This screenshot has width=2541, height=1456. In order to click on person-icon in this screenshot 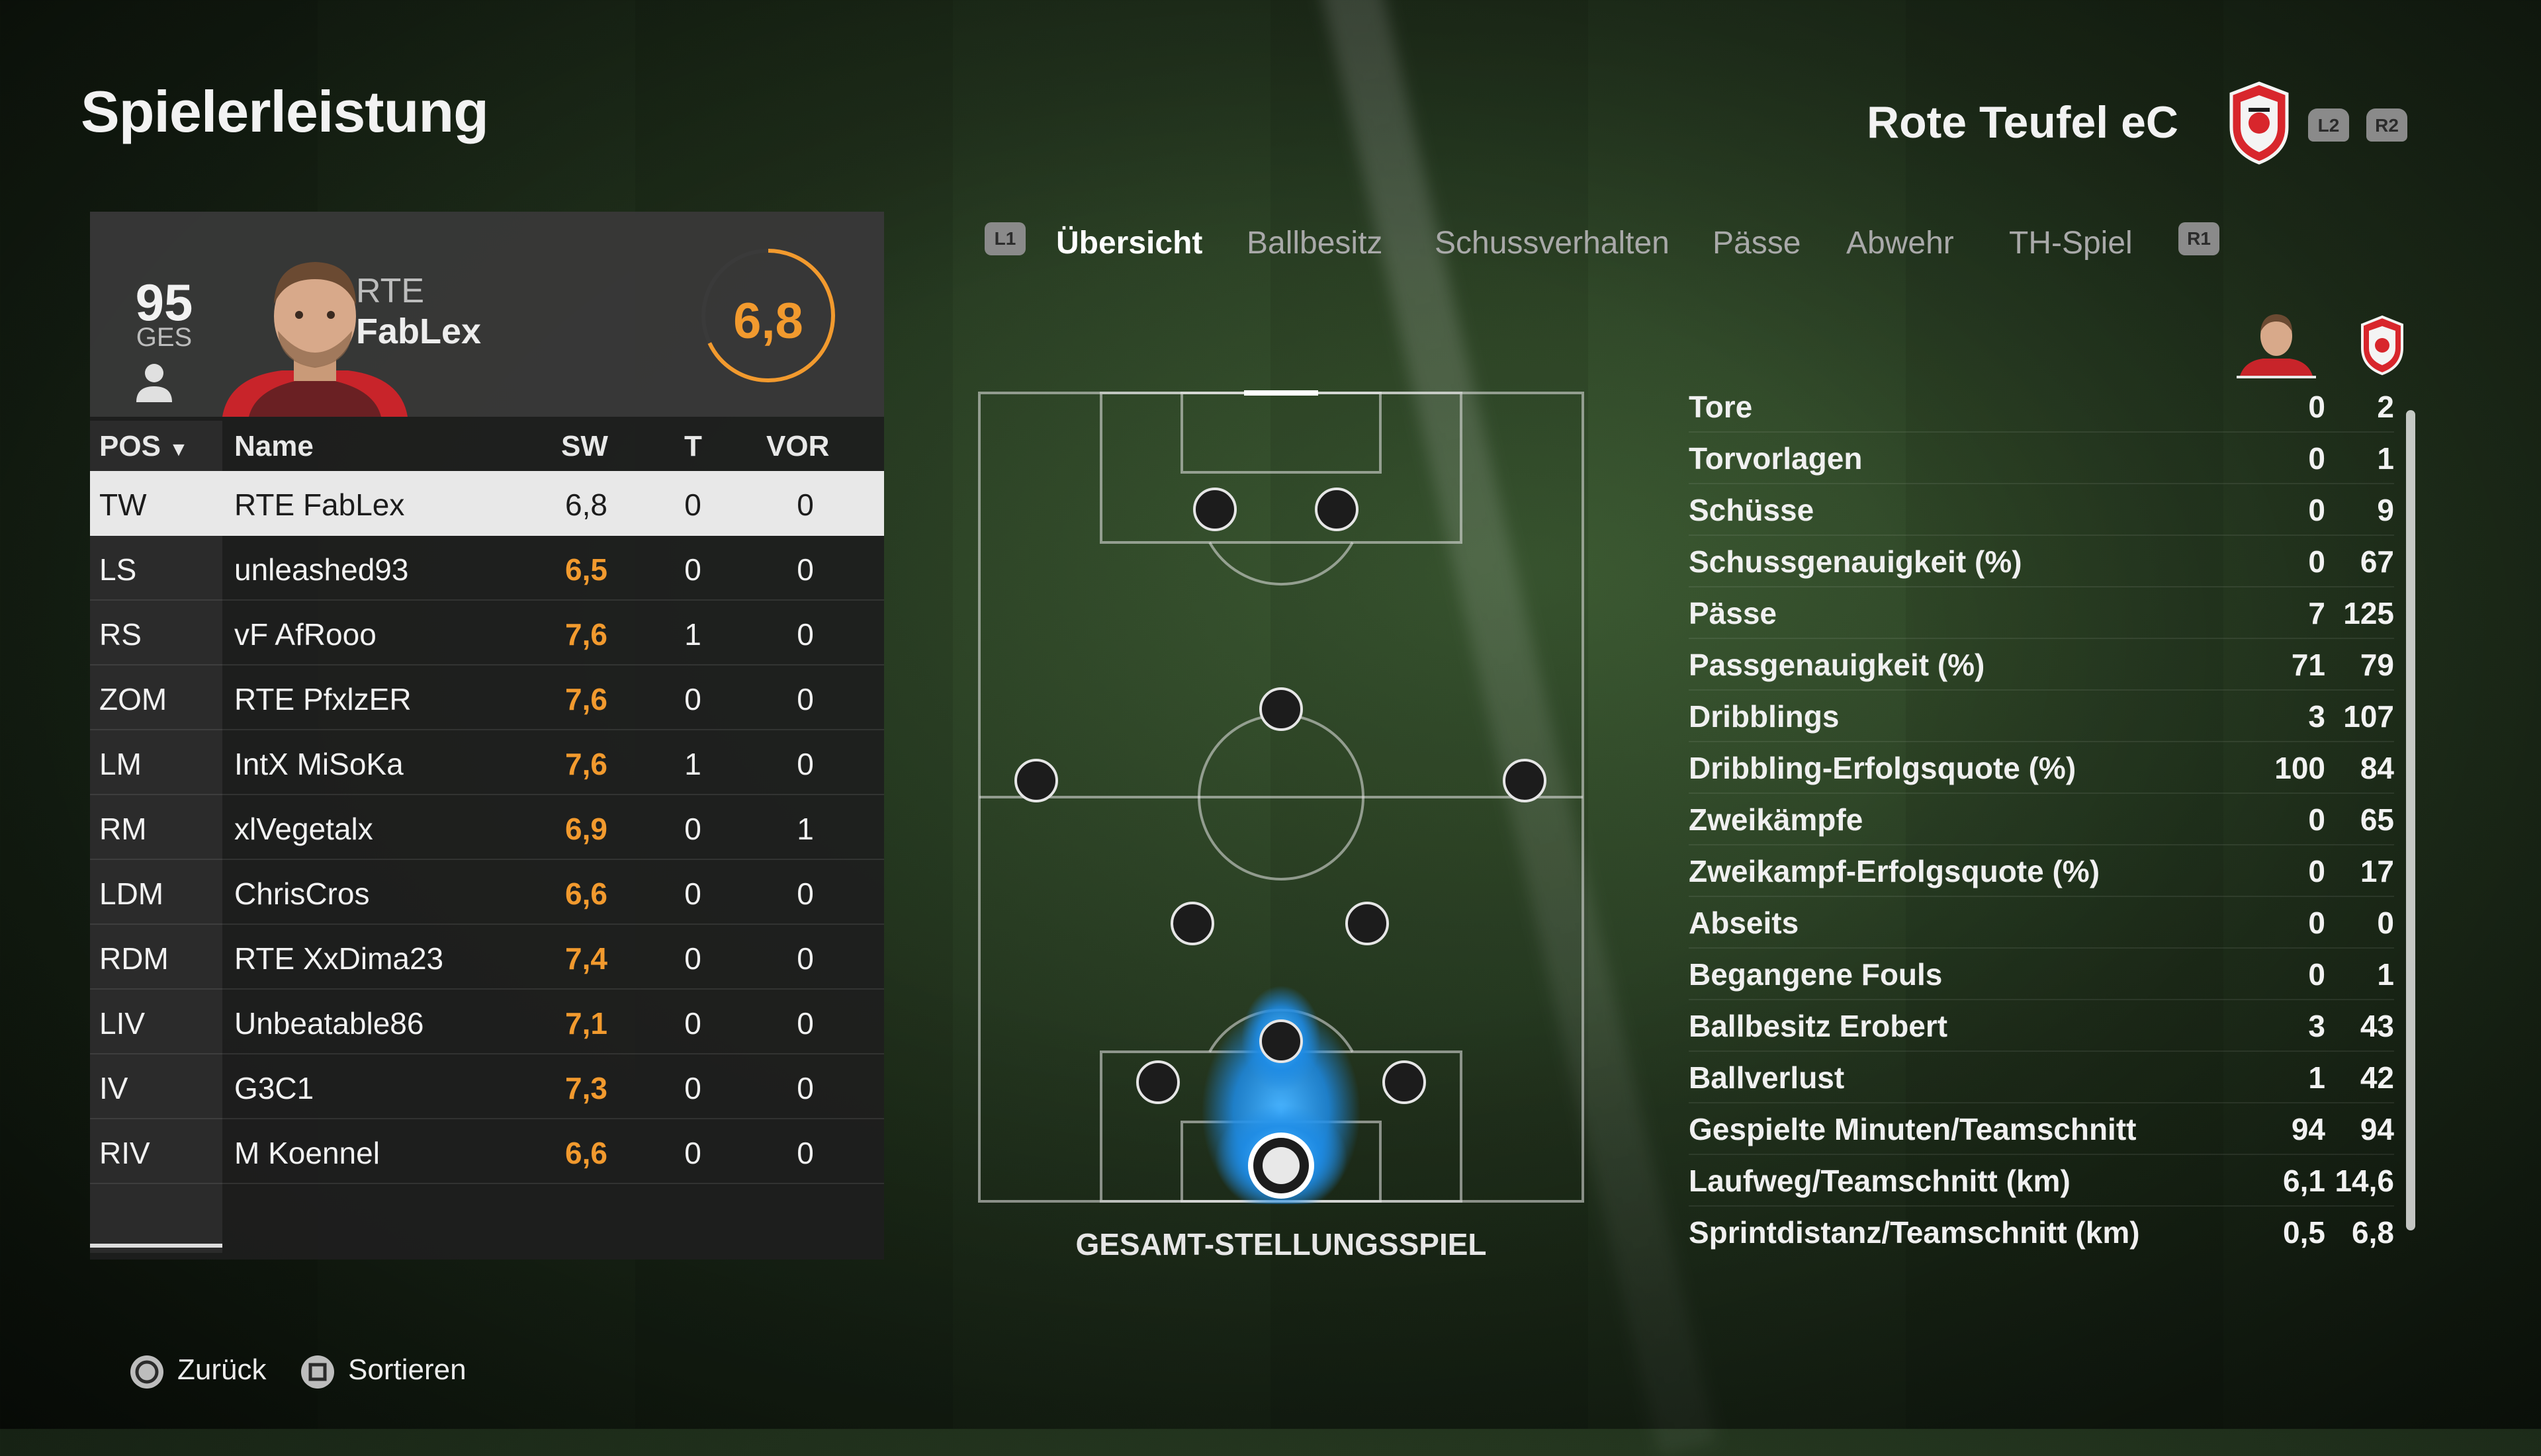, I will do `click(154, 383)`.